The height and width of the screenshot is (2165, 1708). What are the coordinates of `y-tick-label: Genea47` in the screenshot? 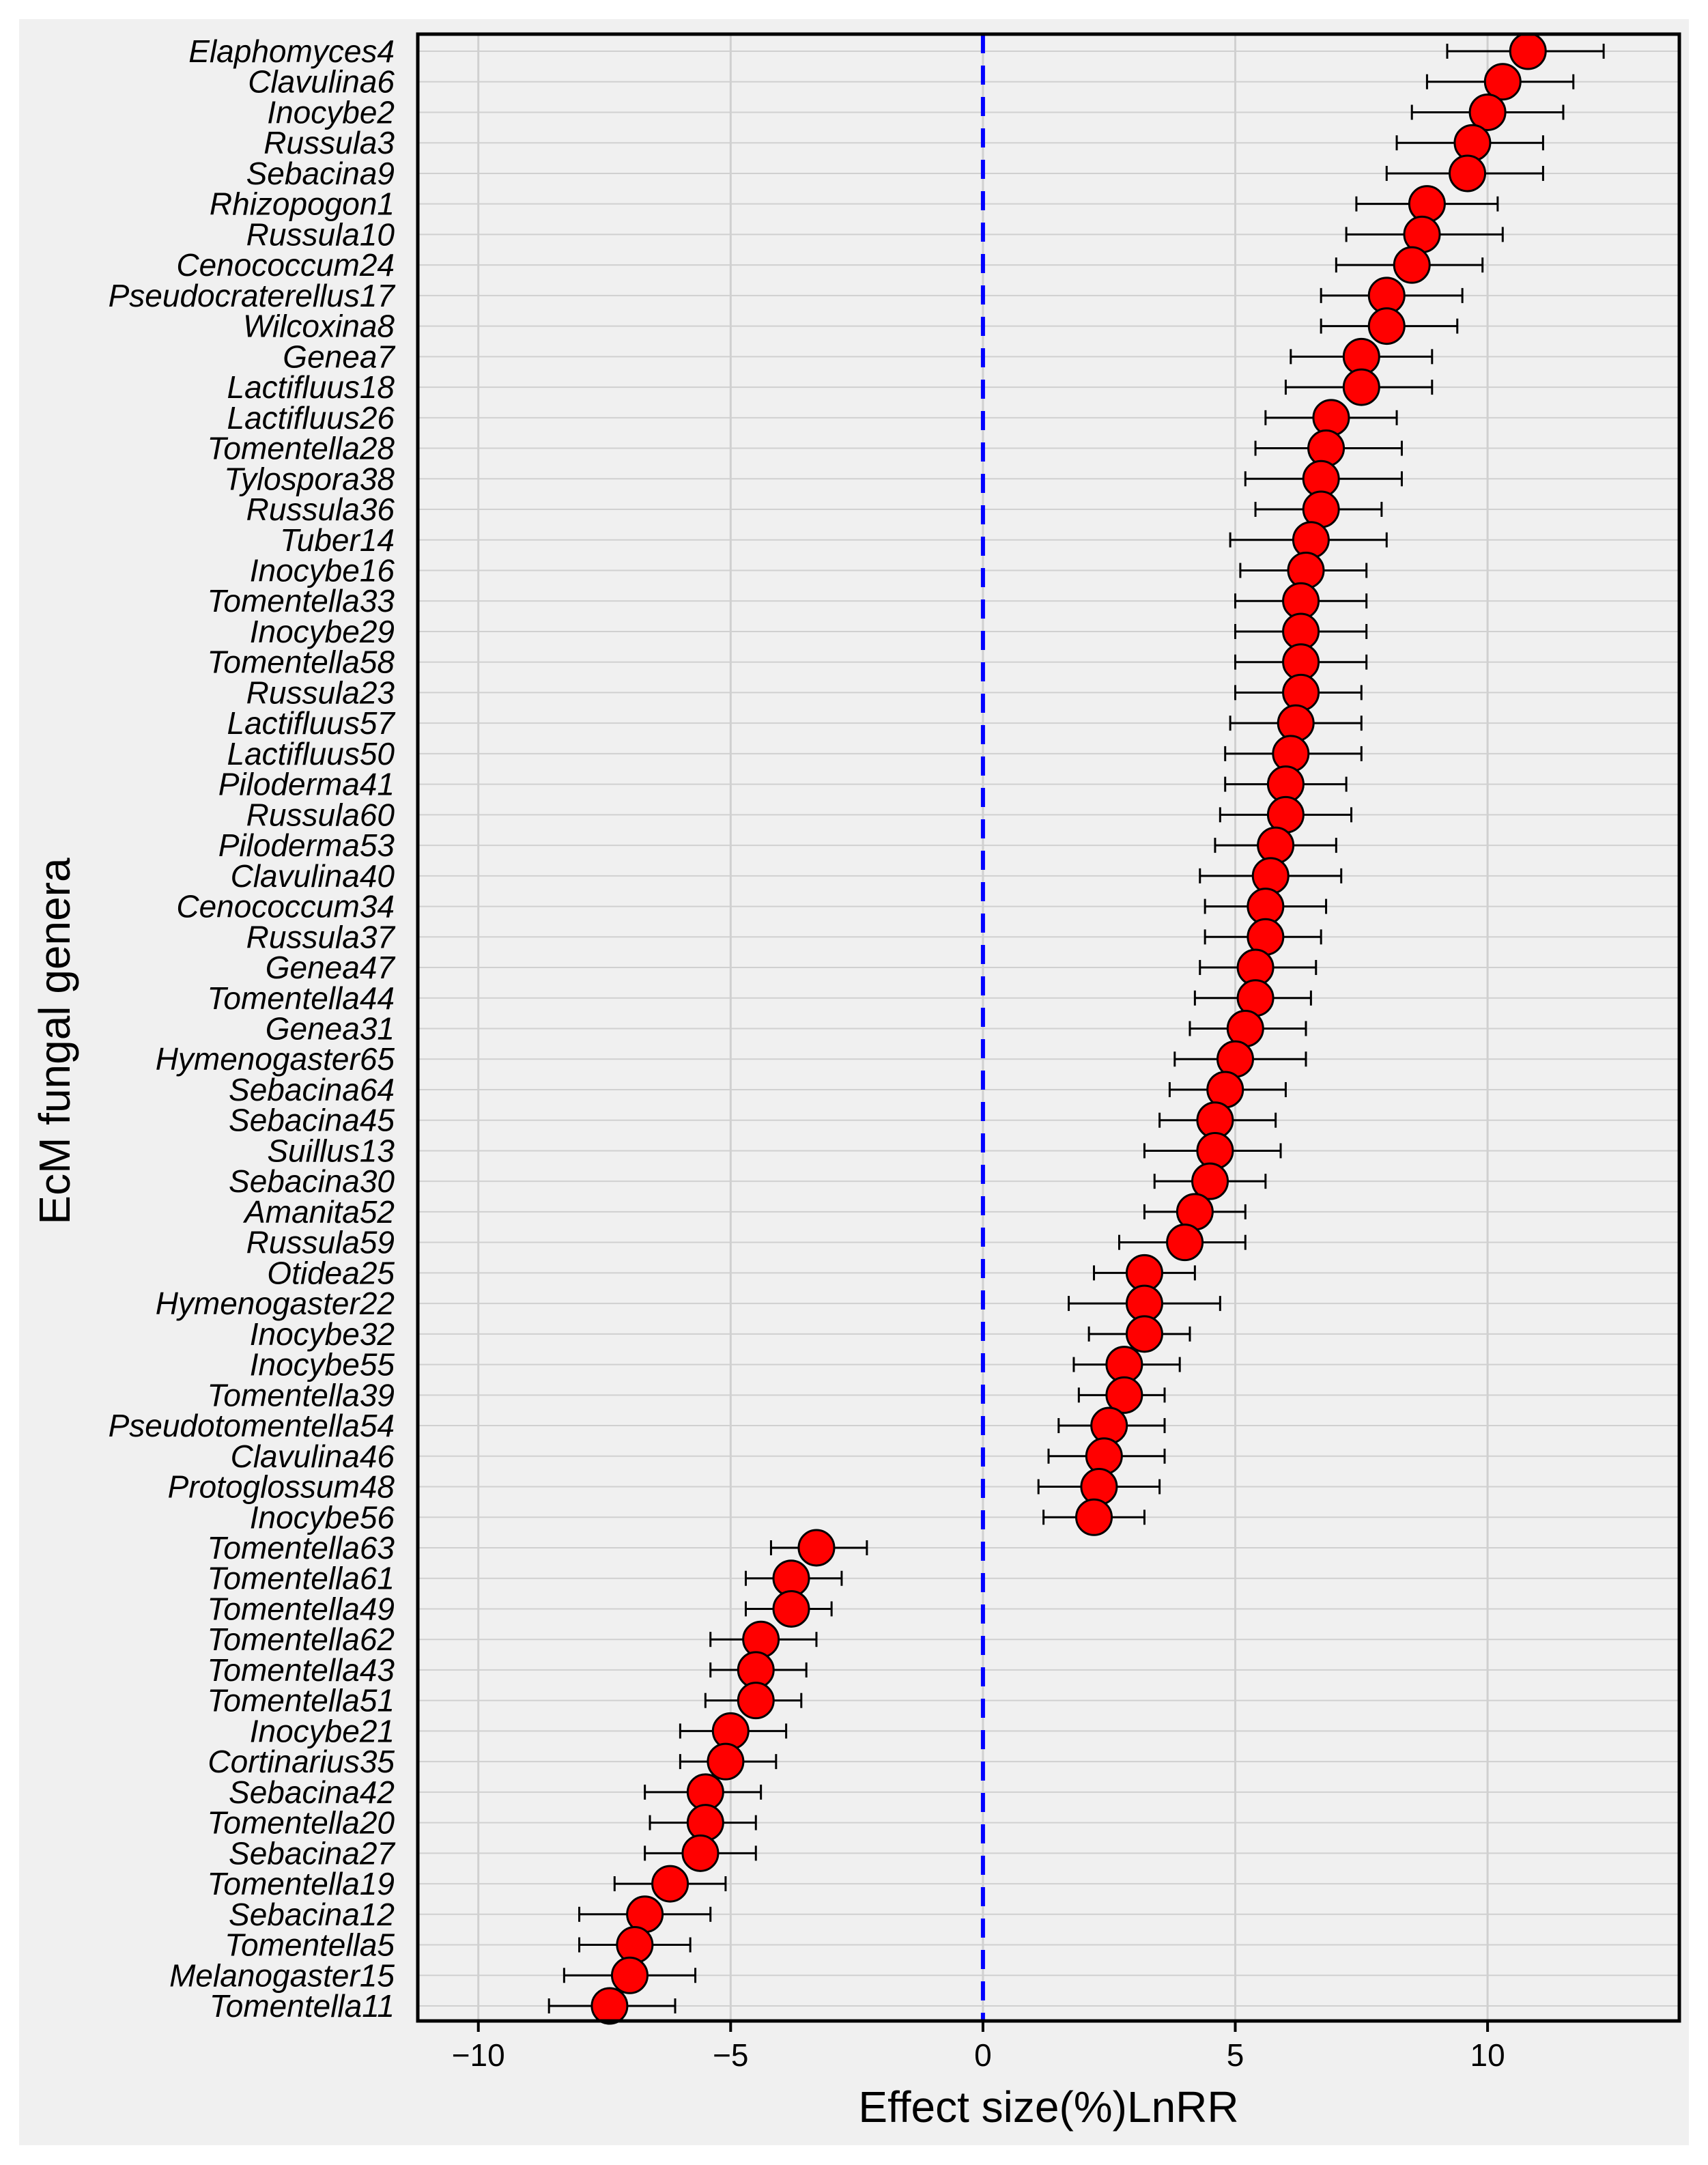 It's located at (331, 967).